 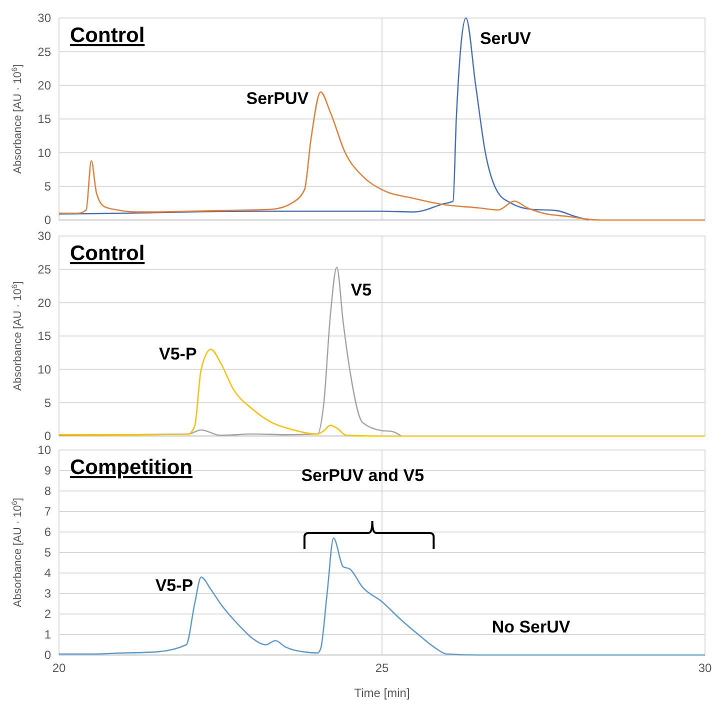 What do you see at coordinates (382, 668) in the screenshot?
I see `x-tick-label: 25` at bounding box center [382, 668].